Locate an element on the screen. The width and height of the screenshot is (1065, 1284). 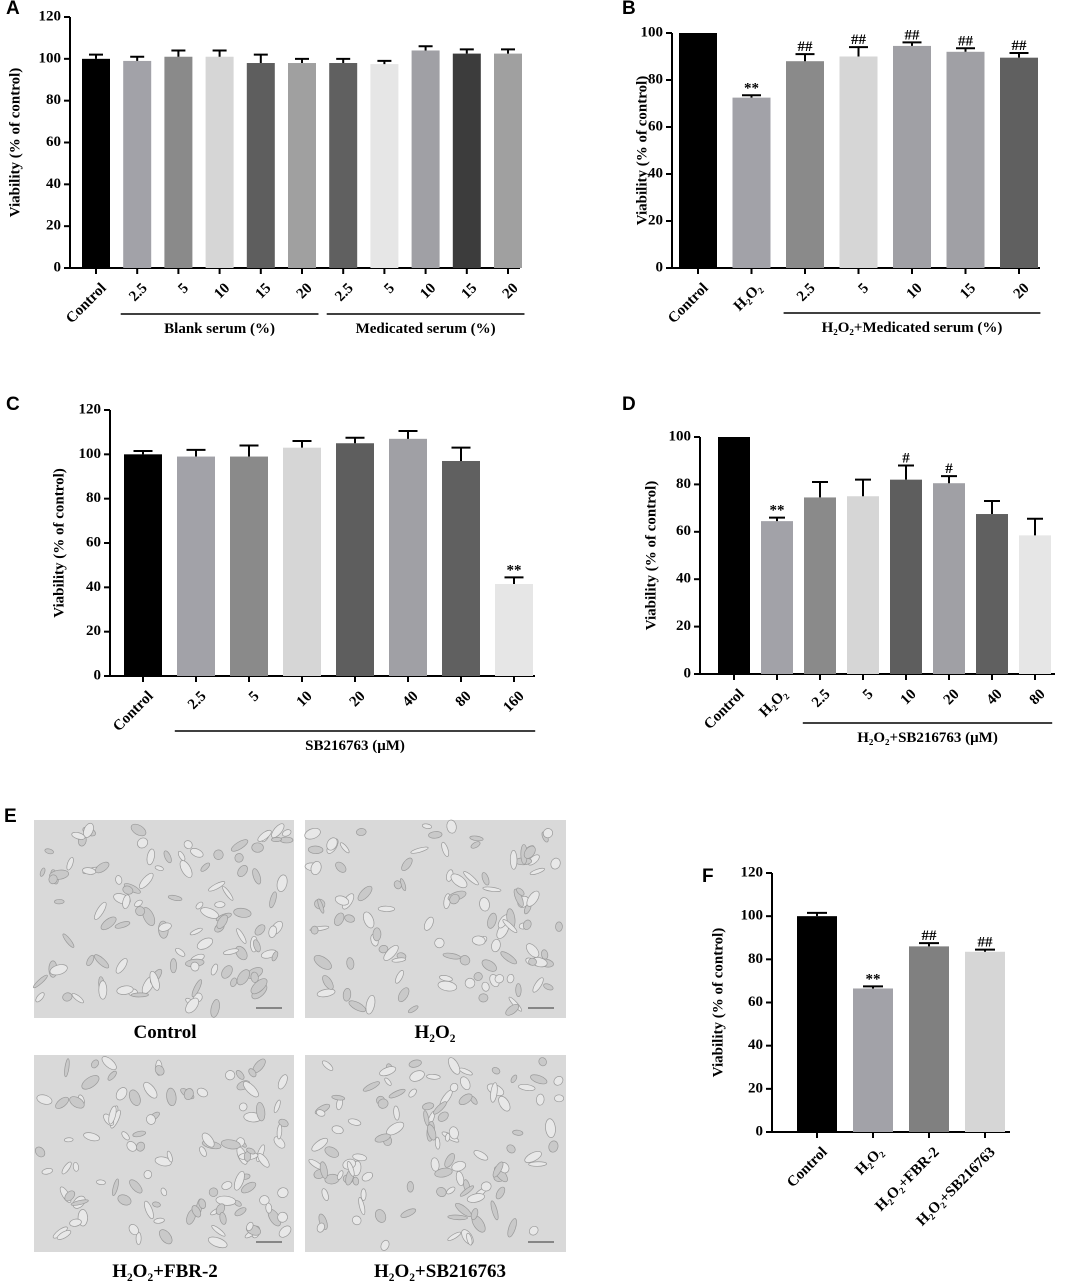
y-tick-label: 0 is located at coordinates (98, 675).